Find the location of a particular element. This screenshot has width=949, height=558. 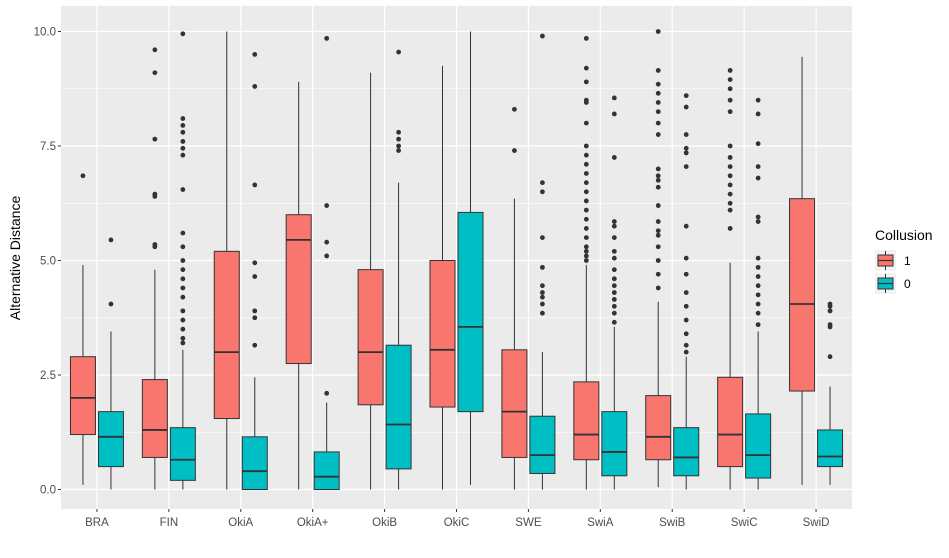

legend-item: 1 is located at coordinates (893, 260).